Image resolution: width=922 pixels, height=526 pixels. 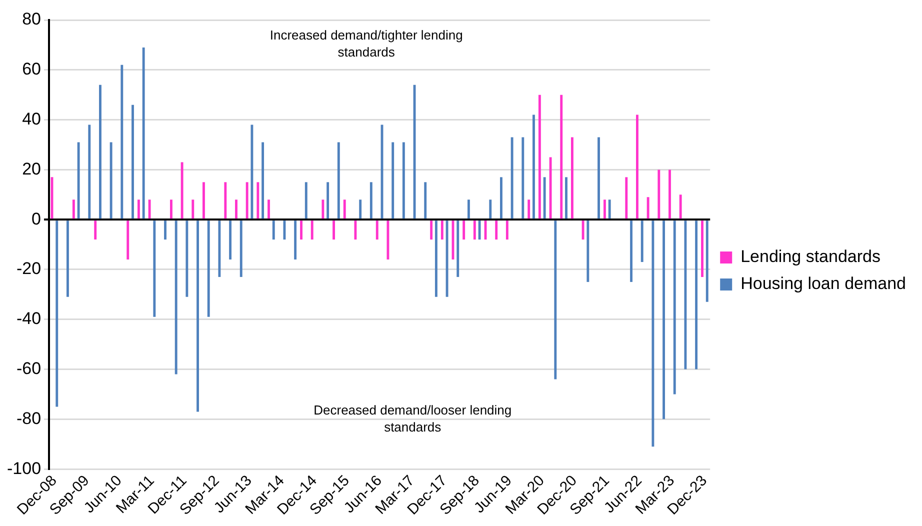 I want to click on y-tick-label: 80, so click(x=32, y=19).